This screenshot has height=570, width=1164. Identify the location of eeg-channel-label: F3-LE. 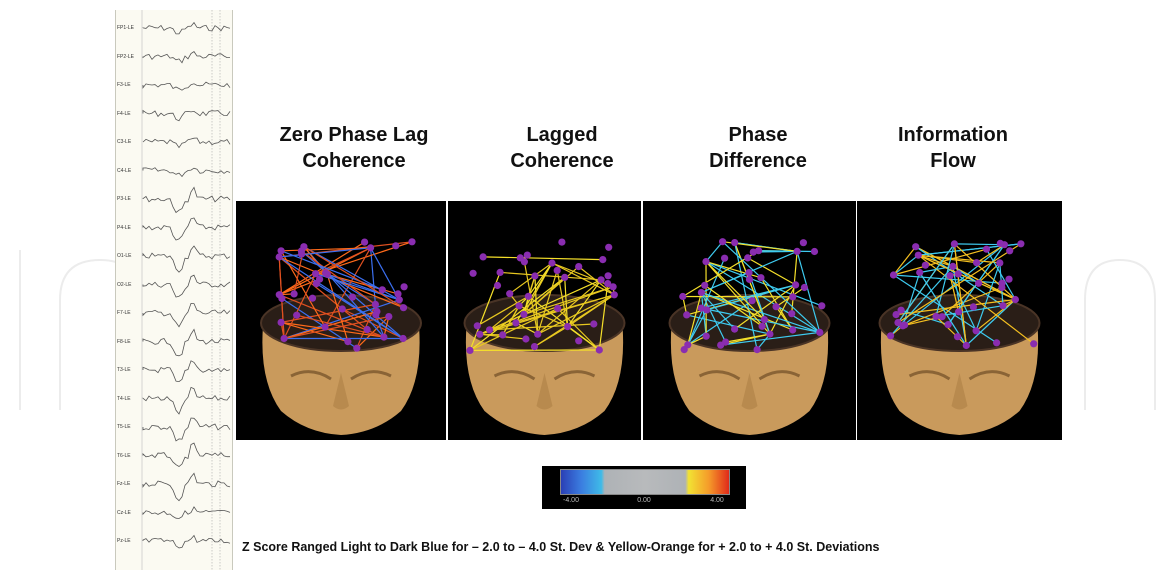
(124, 85).